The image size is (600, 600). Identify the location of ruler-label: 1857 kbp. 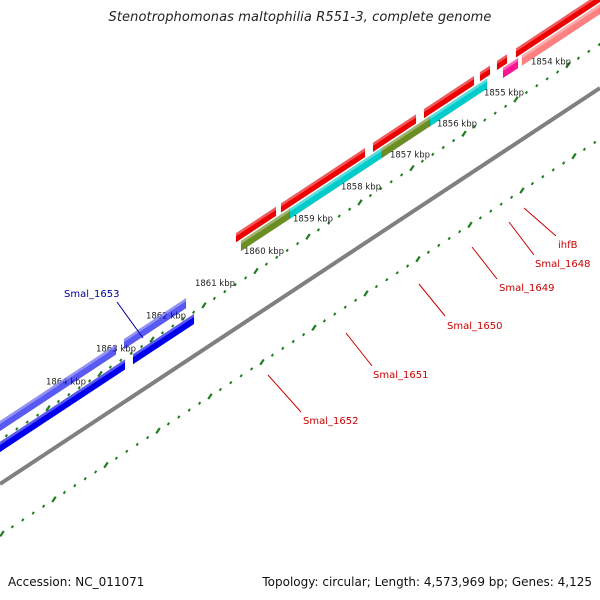
(410, 155).